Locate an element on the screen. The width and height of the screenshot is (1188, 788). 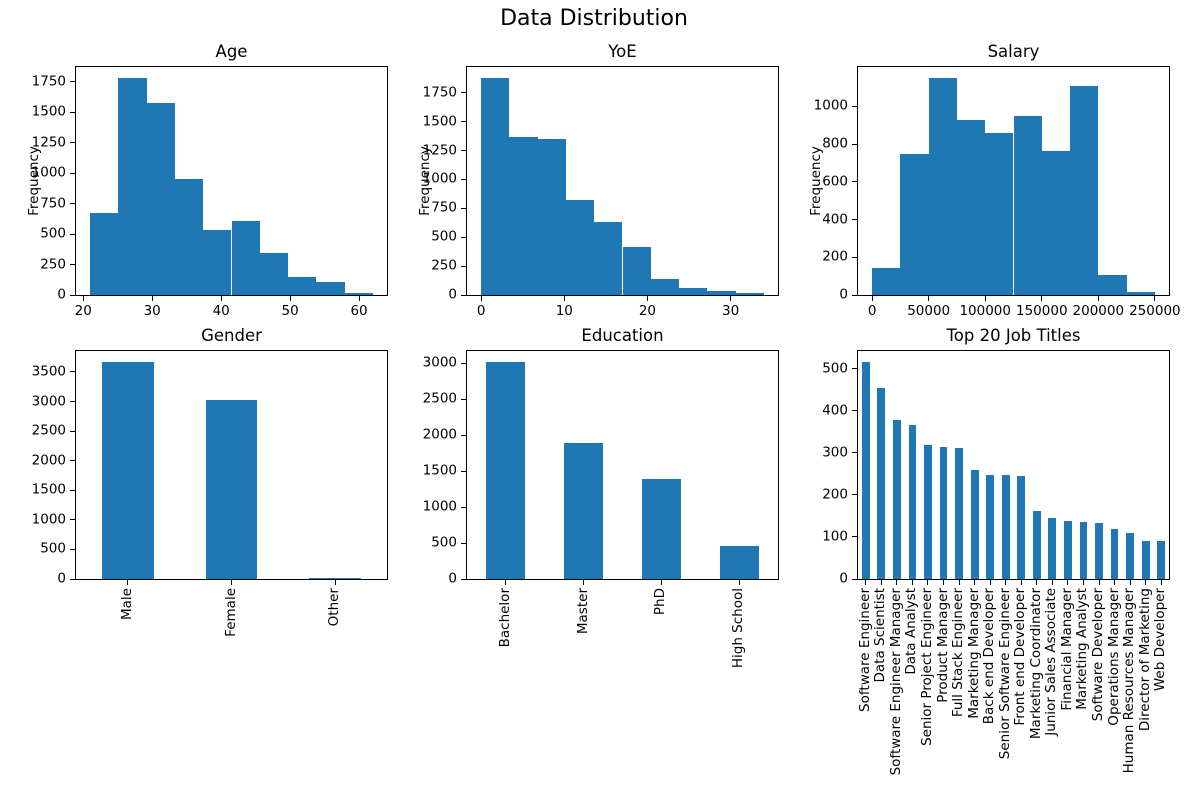
x-tick-label: Product Manager is located at coordinates (942, 645).